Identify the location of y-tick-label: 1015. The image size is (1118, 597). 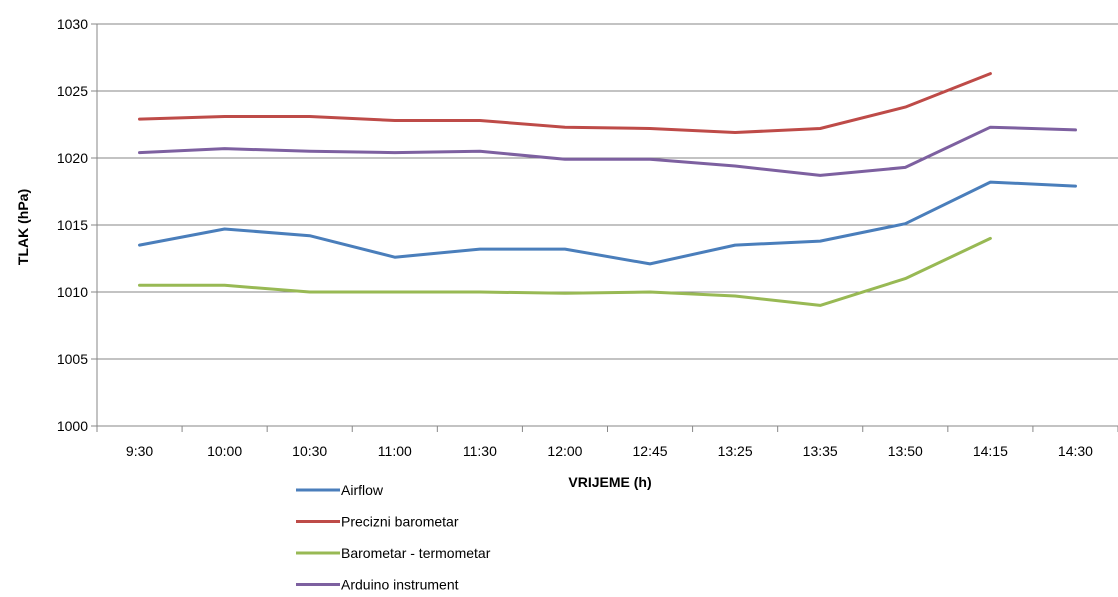
(72, 225).